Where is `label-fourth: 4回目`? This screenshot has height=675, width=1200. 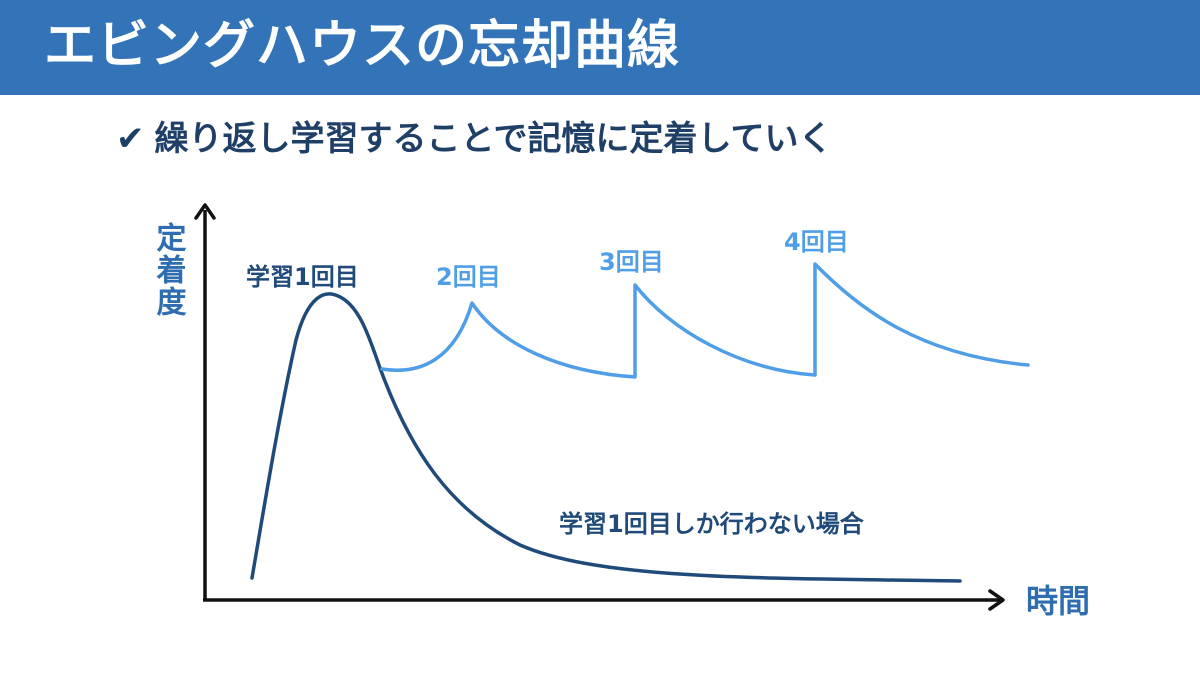 label-fourth: 4回目 is located at coordinates (816, 242).